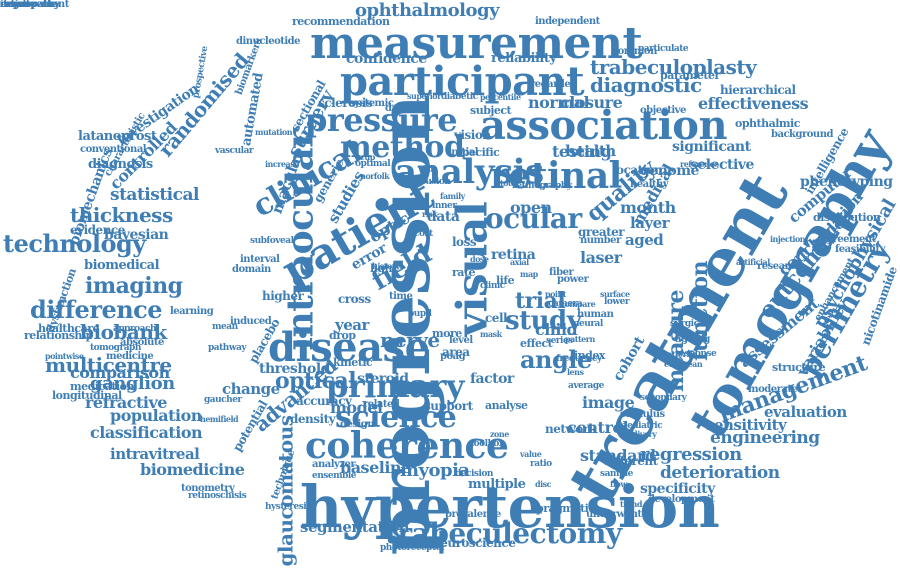 The height and width of the screenshot is (568, 900). What do you see at coordinates (559, 102) in the screenshot?
I see `cloud-word: normal` at bounding box center [559, 102].